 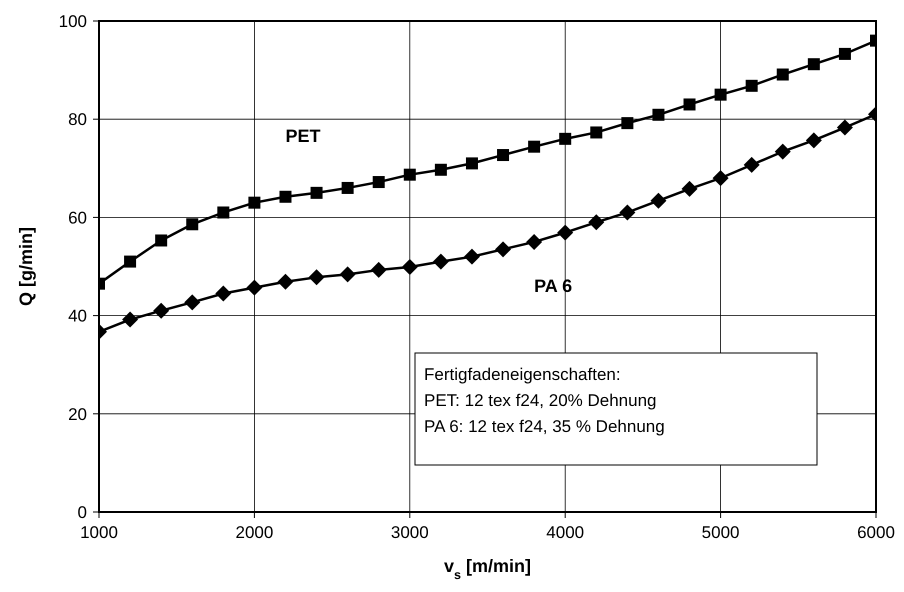 I want to click on y-tick-label: 20, so click(x=77, y=414).